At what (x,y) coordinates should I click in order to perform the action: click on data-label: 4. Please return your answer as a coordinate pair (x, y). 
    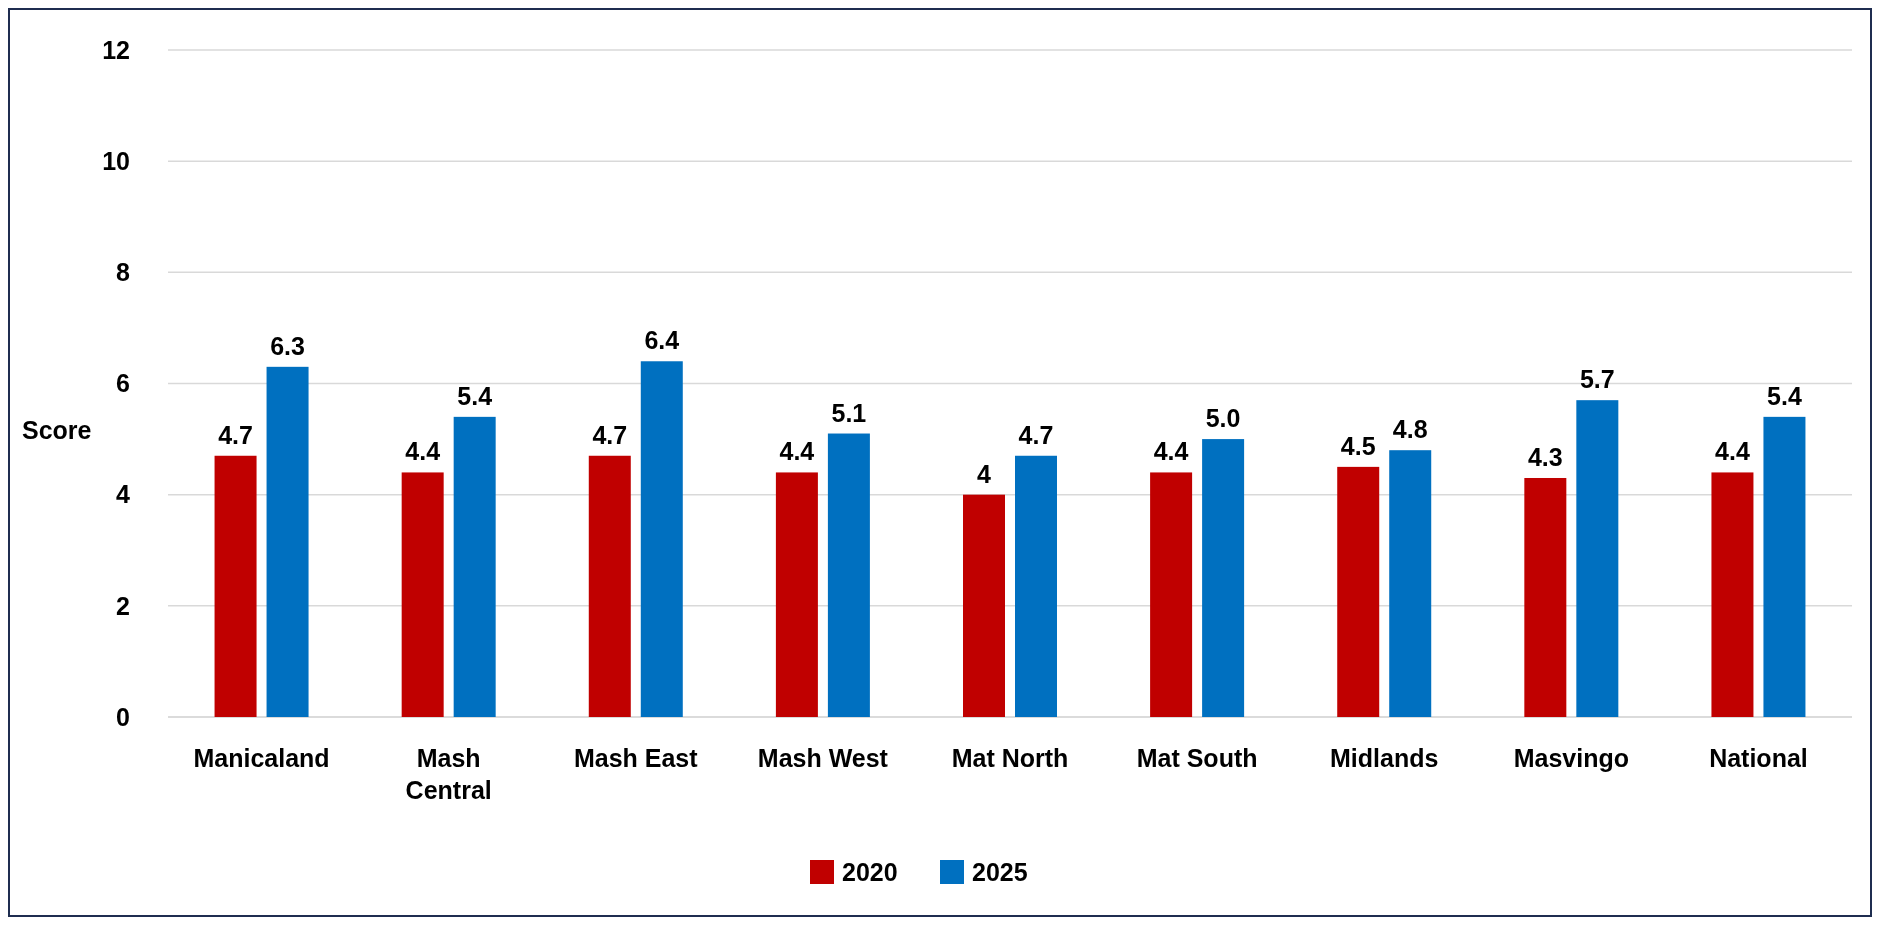
    Looking at the image, I should click on (984, 473).